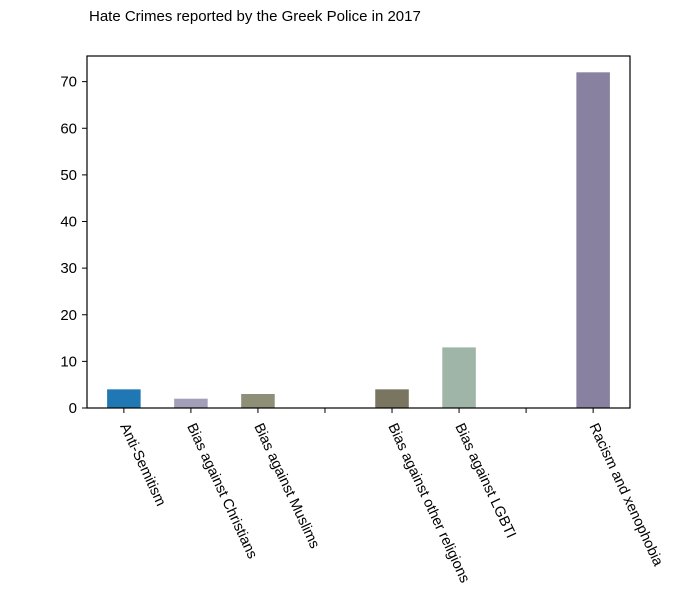 The width and height of the screenshot is (700, 590). Describe the element at coordinates (142, 465) in the screenshot. I see `x-tick-label: Anti-Semitism` at that location.